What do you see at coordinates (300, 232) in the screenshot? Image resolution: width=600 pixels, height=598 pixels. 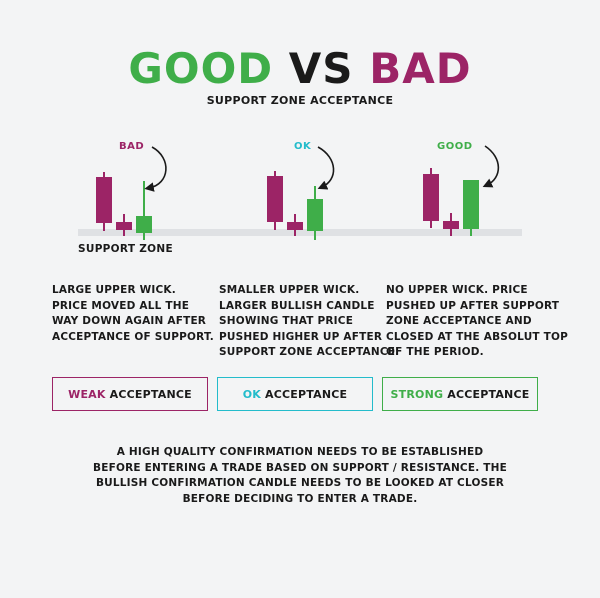 I see `support-zone-bar` at bounding box center [300, 232].